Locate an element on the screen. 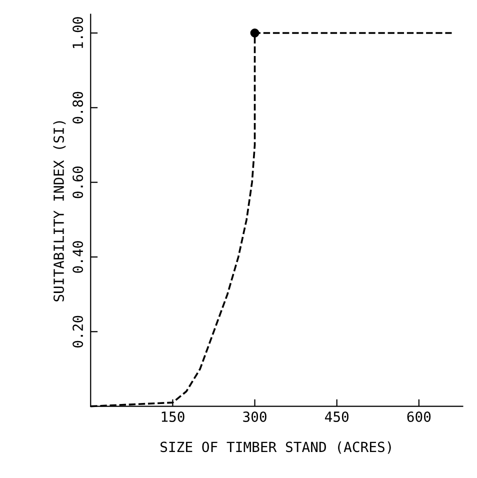 This screenshot has height=478, width=477. x-tick-label: 150 is located at coordinates (173, 416).